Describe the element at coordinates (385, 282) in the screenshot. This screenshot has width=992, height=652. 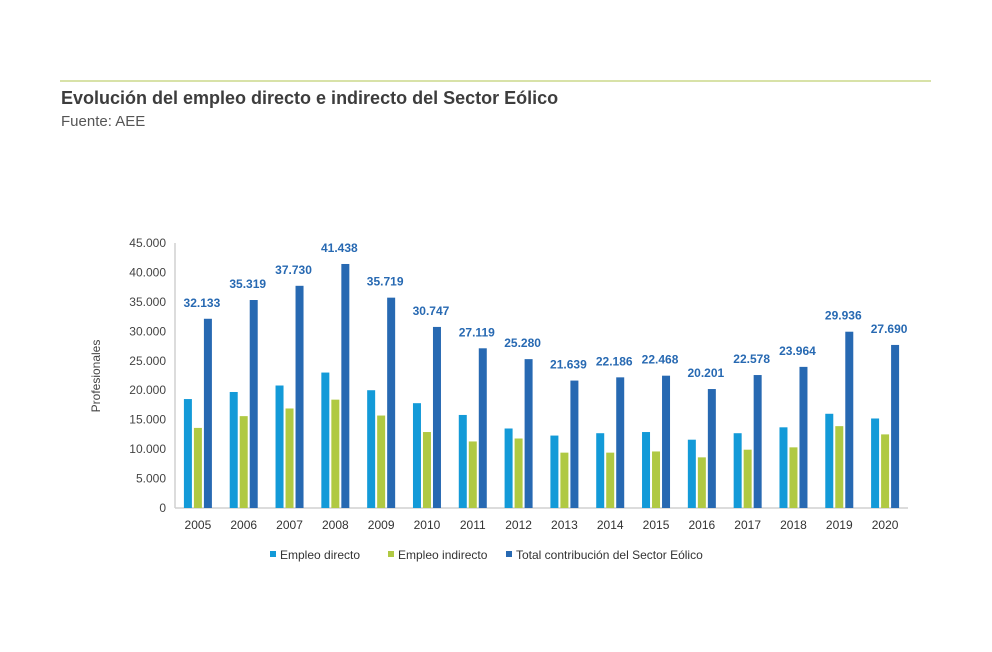
I see `data-label: 35.719` at that location.